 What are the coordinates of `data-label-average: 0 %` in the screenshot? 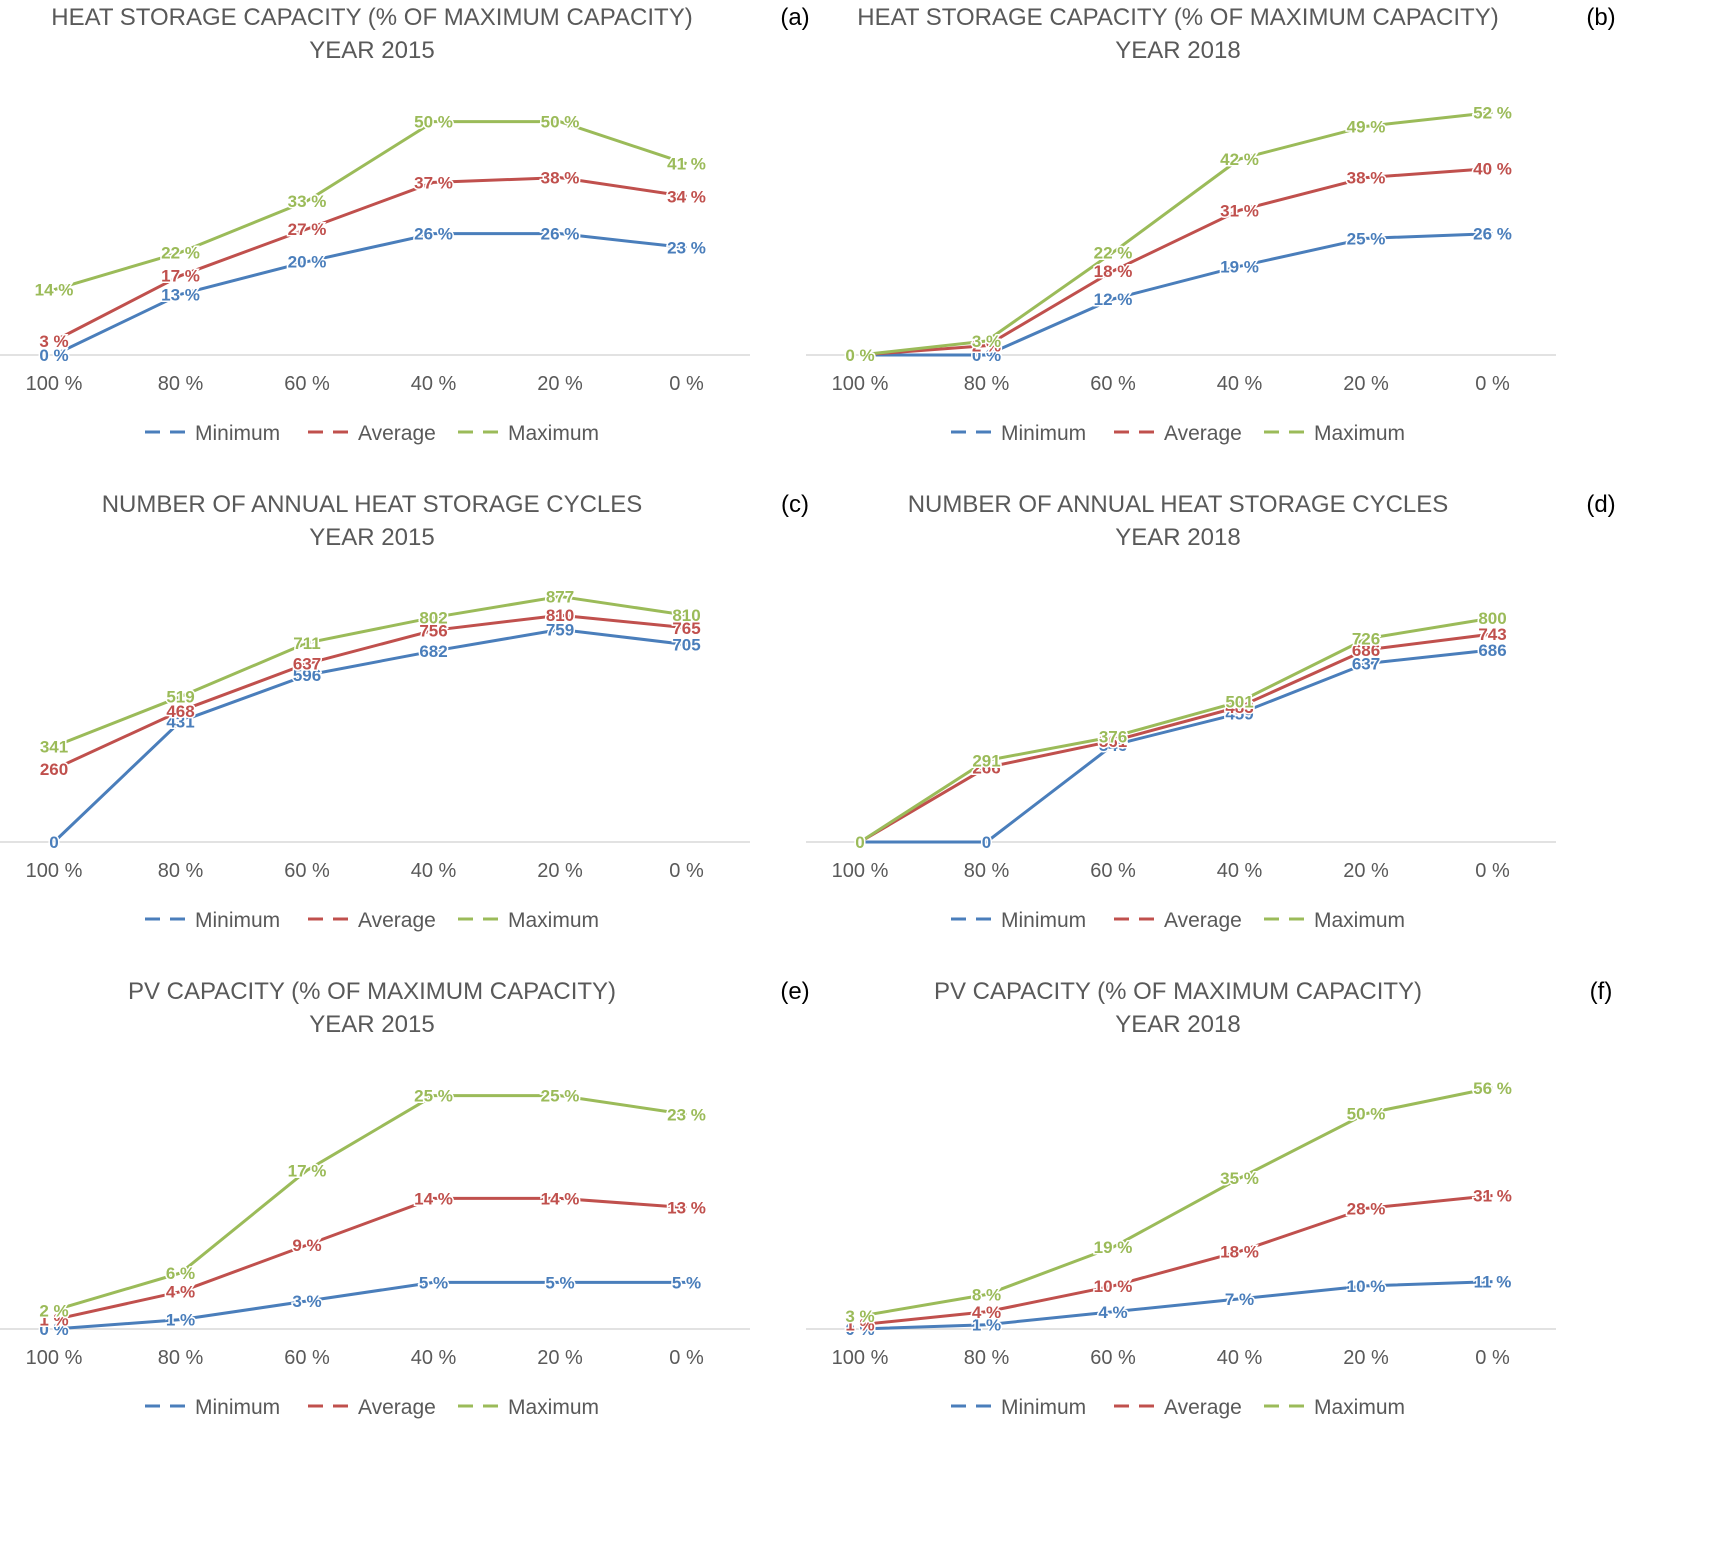 It's located at (859, 355).